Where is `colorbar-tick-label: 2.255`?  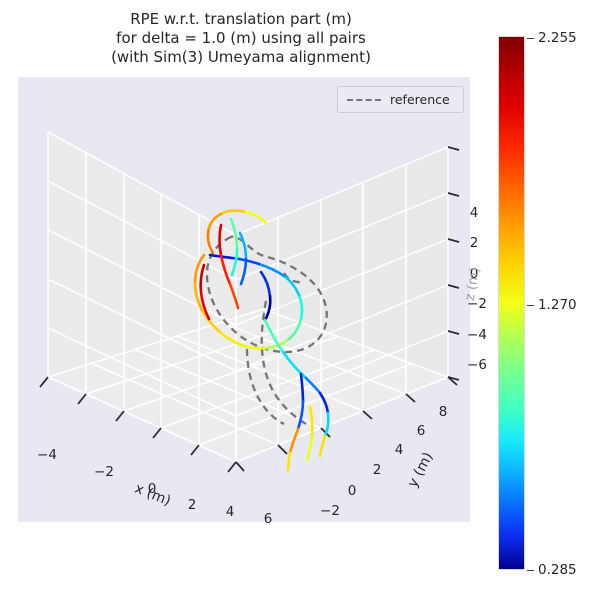 colorbar-tick-label: 2.255 is located at coordinates (557, 38).